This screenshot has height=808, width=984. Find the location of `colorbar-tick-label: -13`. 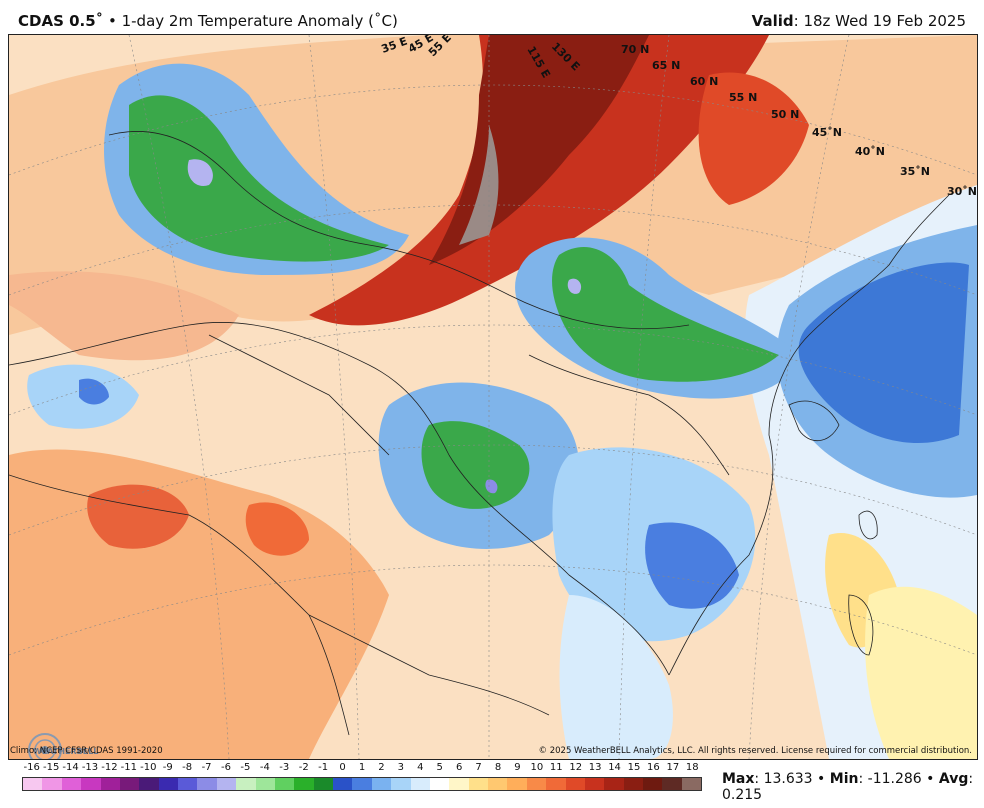

colorbar-tick-label: -13 is located at coordinates (90, 767).